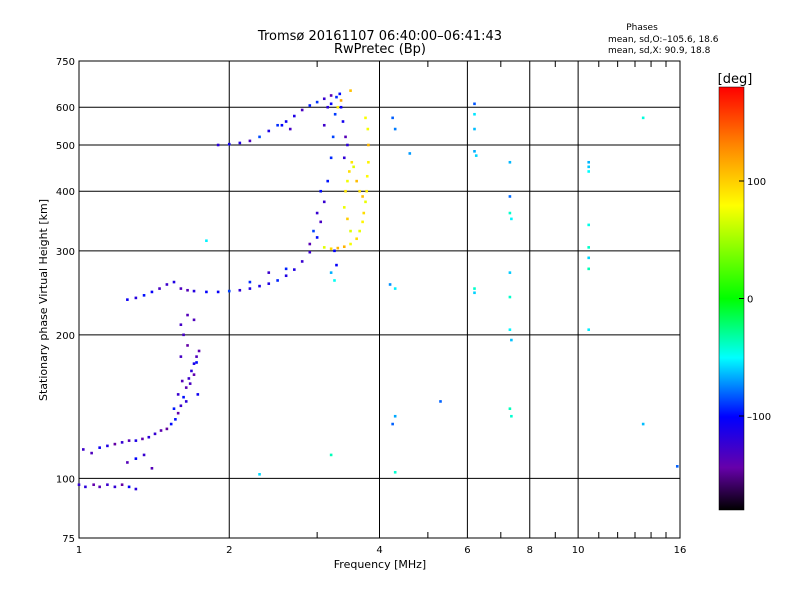 Image resolution: width=800 pixels, height=600 pixels. What do you see at coordinates (79, 550) in the screenshot?
I see `x-tick-label: 1` at bounding box center [79, 550].